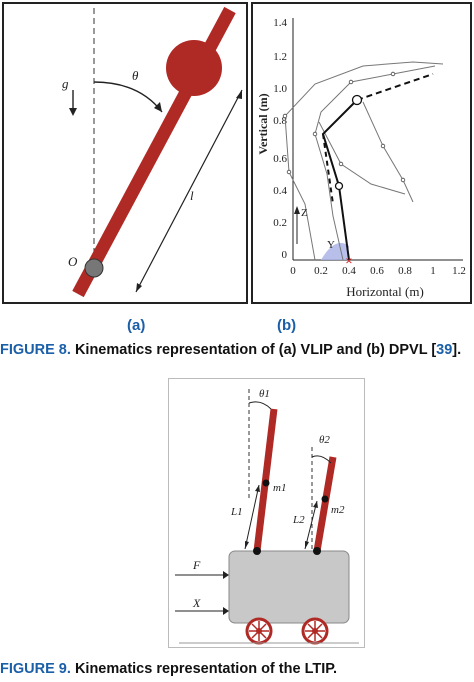 The height and width of the screenshot is (682, 474). What do you see at coordinates (196, 603) in the screenshot?
I see `displacement-symbol: X` at bounding box center [196, 603].